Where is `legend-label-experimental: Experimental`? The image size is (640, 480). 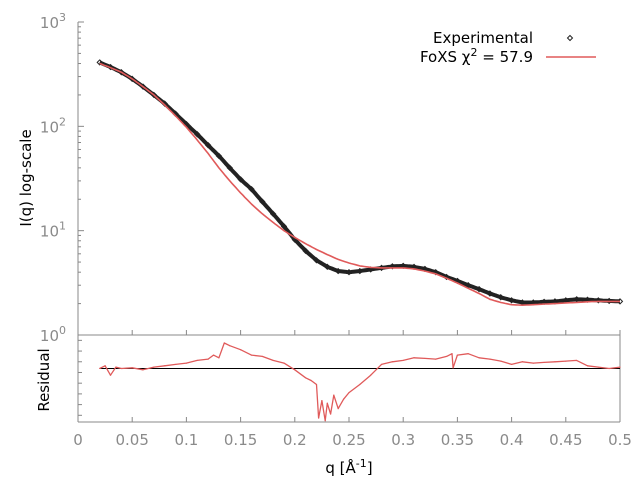 legend-label-experimental: Experimental is located at coordinates (483, 38).